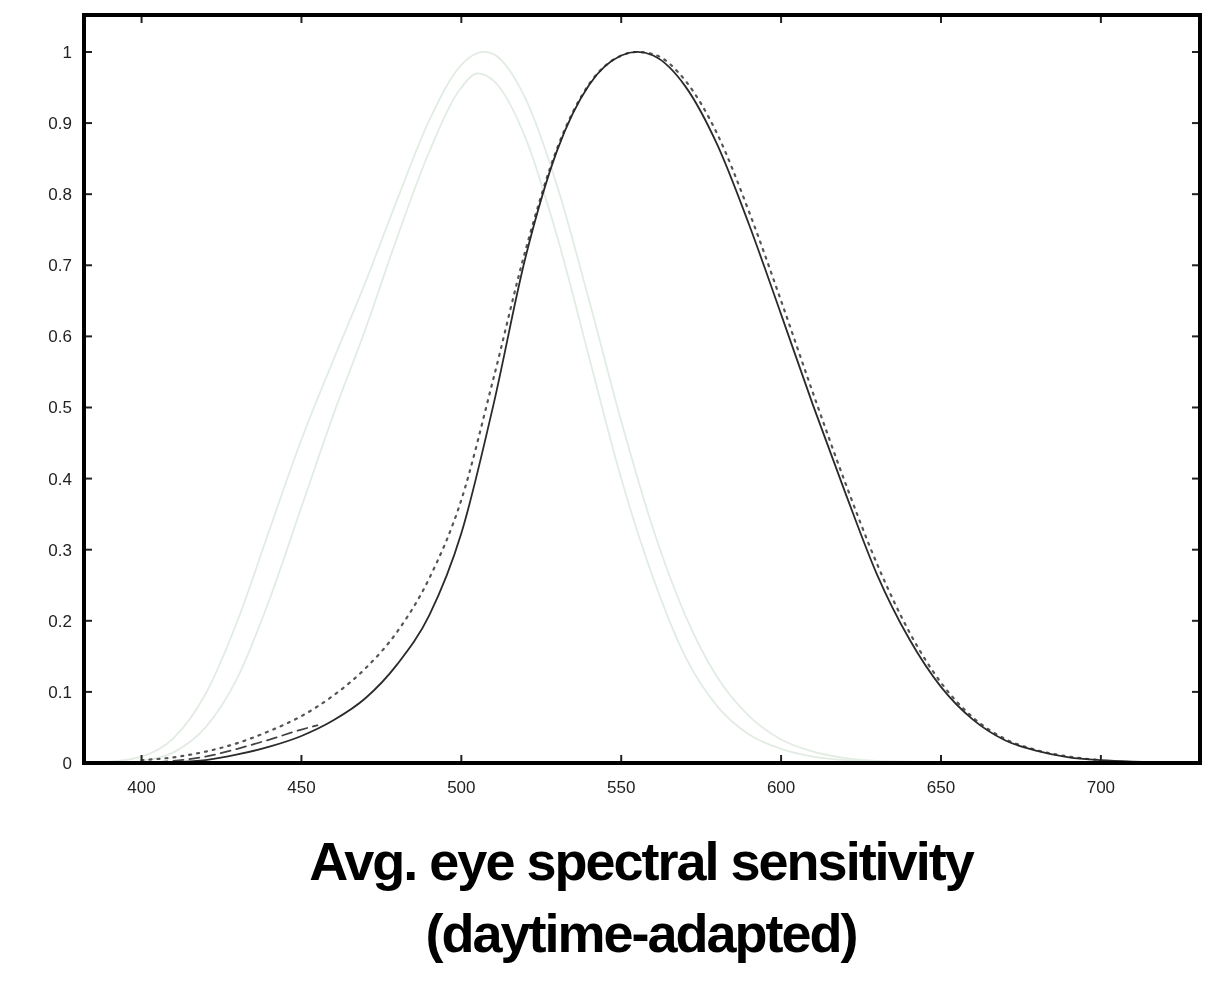 This screenshot has height=984, width=1222. I want to click on y-tick-label: 0.9, so click(60, 124).